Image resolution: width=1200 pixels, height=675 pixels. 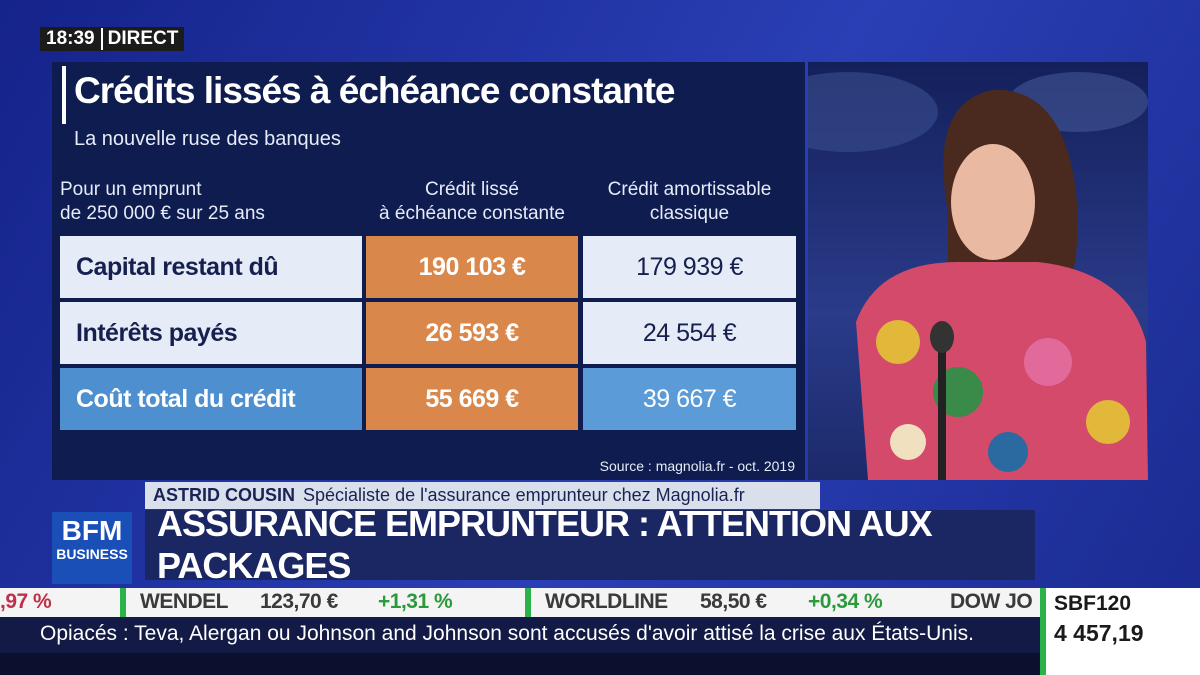 What do you see at coordinates (520, 602) in the screenshot?
I see `stock-ticker` at bounding box center [520, 602].